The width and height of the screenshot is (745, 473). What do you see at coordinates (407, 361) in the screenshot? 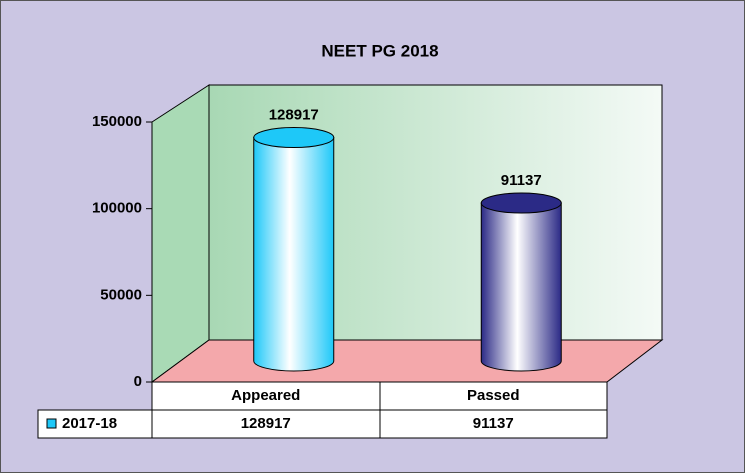
I see `floor` at bounding box center [407, 361].